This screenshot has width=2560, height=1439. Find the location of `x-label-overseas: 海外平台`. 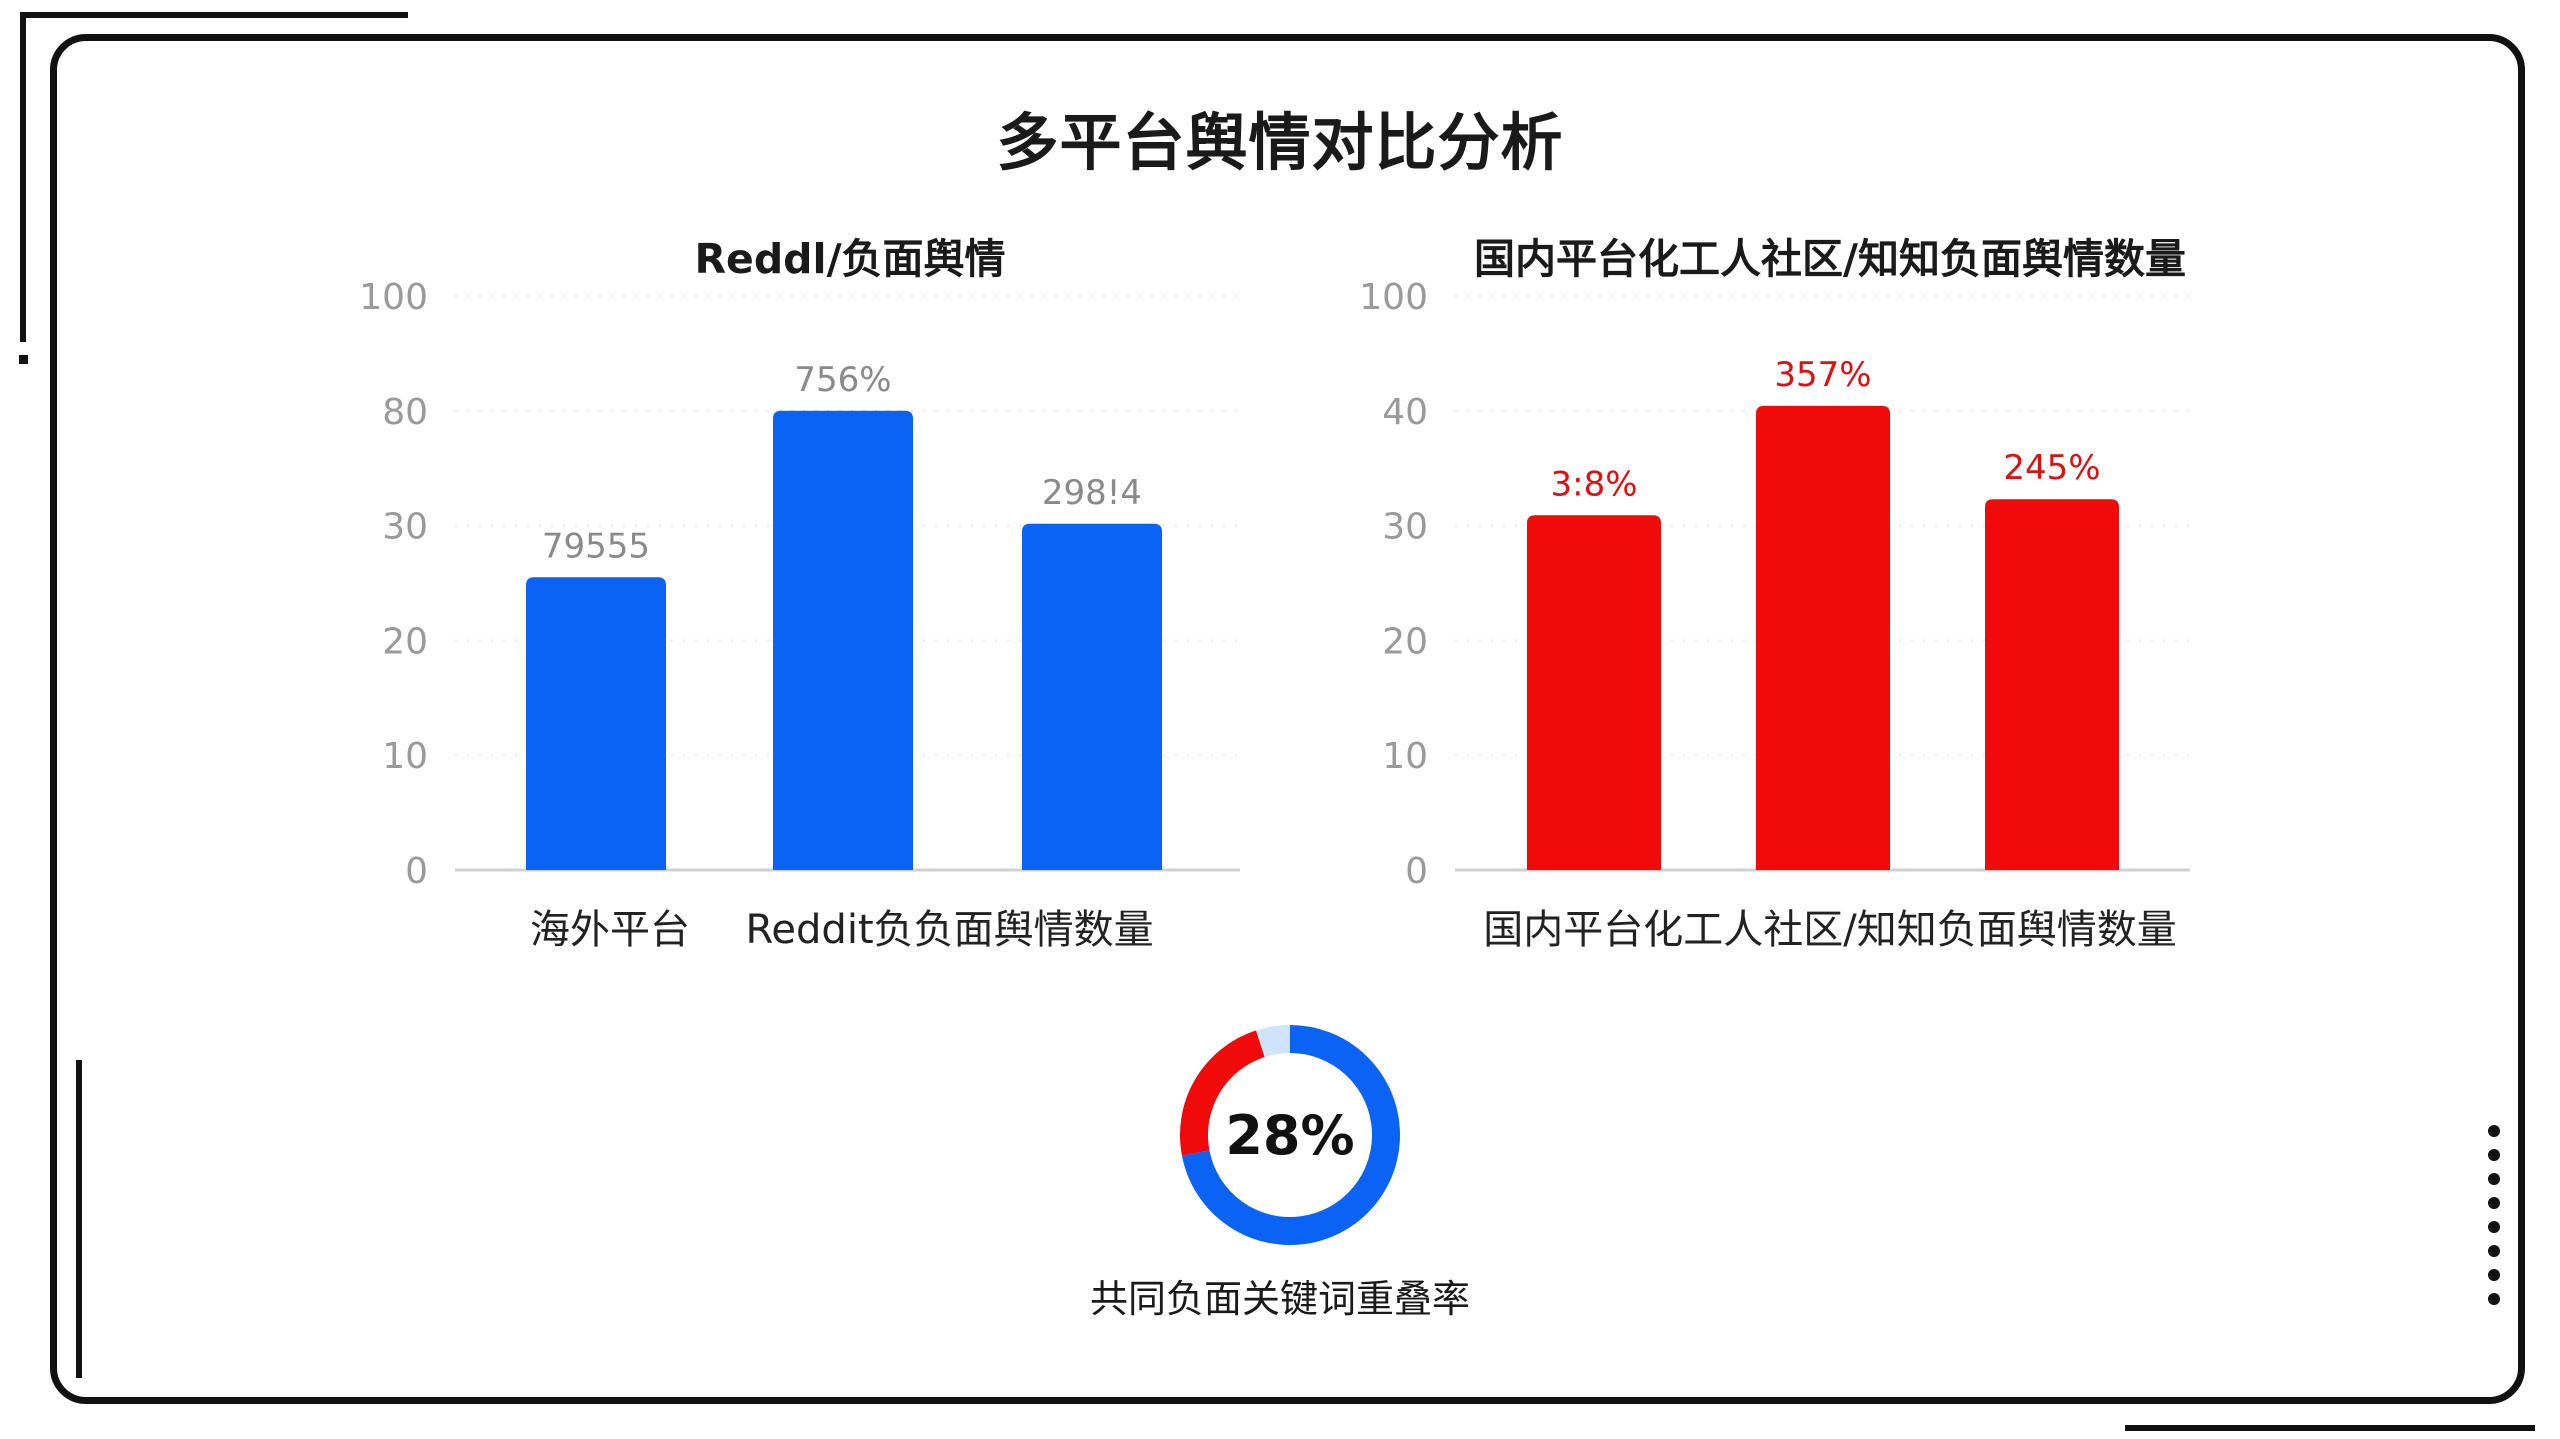

x-label-overseas: 海外平台 is located at coordinates (610, 930).